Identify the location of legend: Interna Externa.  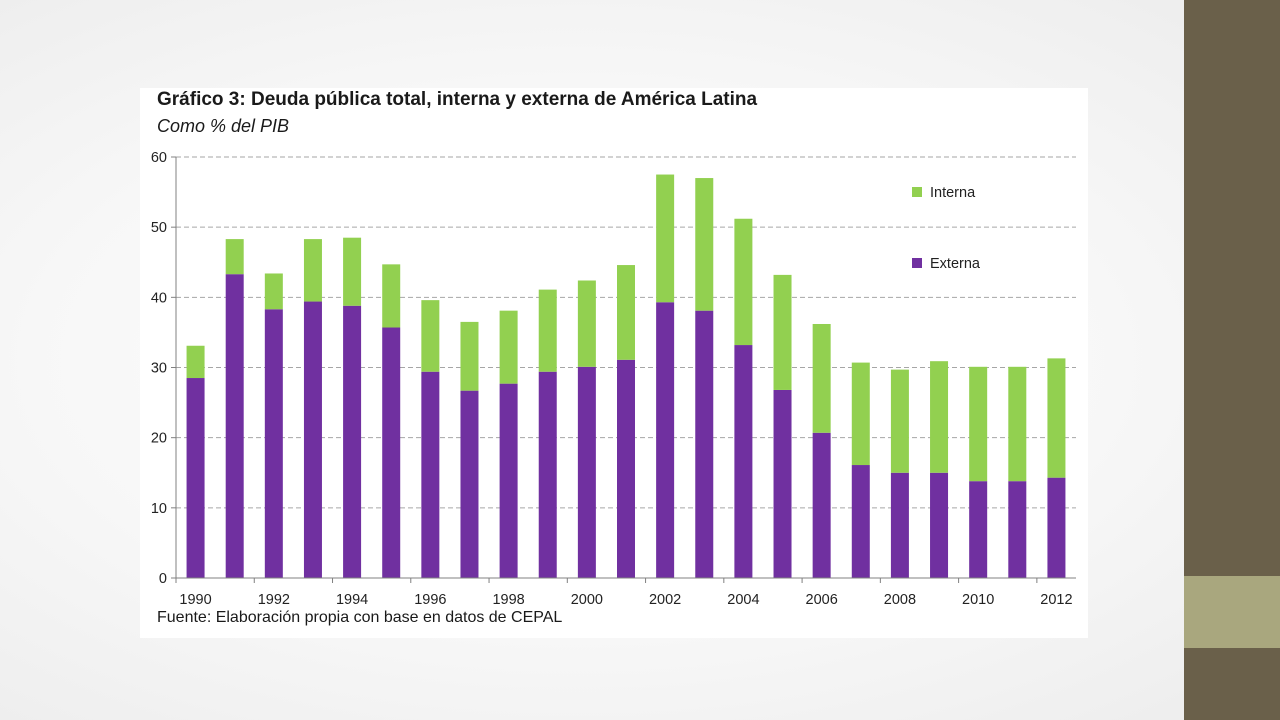
(946, 228).